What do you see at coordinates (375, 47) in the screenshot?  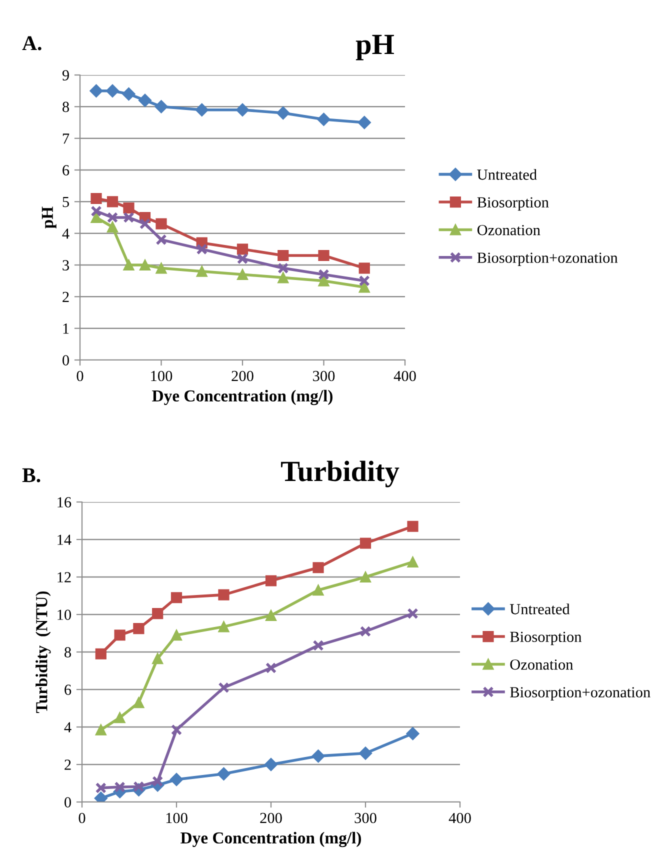 I see `chart-title: pH` at bounding box center [375, 47].